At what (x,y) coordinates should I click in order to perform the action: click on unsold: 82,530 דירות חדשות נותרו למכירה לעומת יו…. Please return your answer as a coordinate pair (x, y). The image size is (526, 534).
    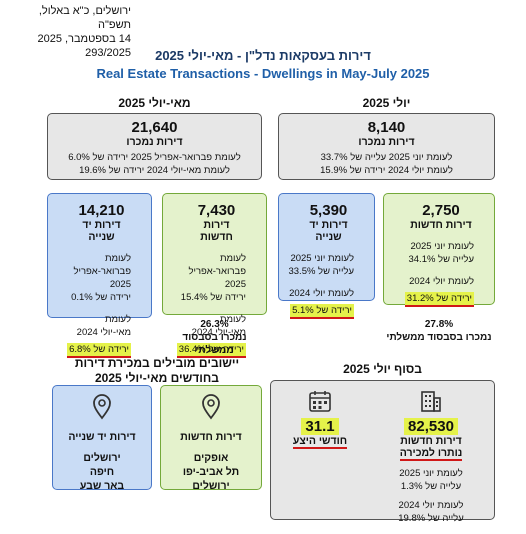
    Looking at the image, I should click on (431, 457).